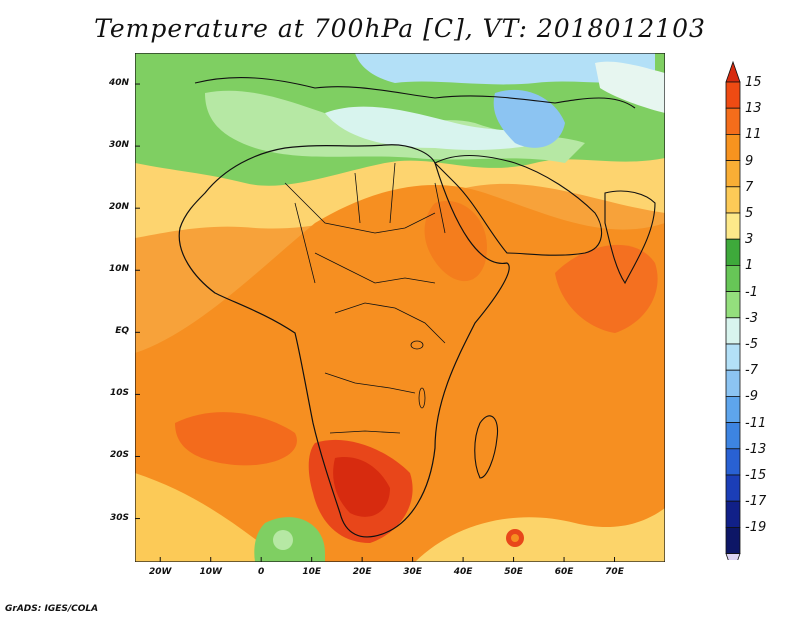  Describe the element at coordinates (118, 145) in the screenshot. I see `y-tick-label: 30N` at that location.